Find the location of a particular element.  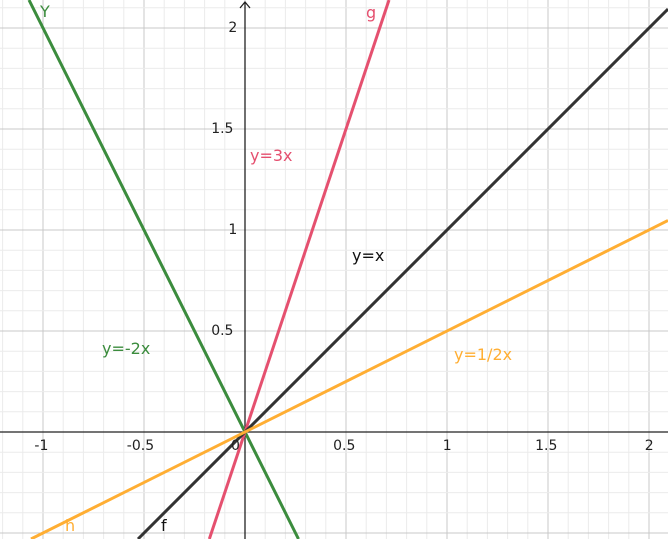

line-f-name-label: f is located at coordinates (164, 525).